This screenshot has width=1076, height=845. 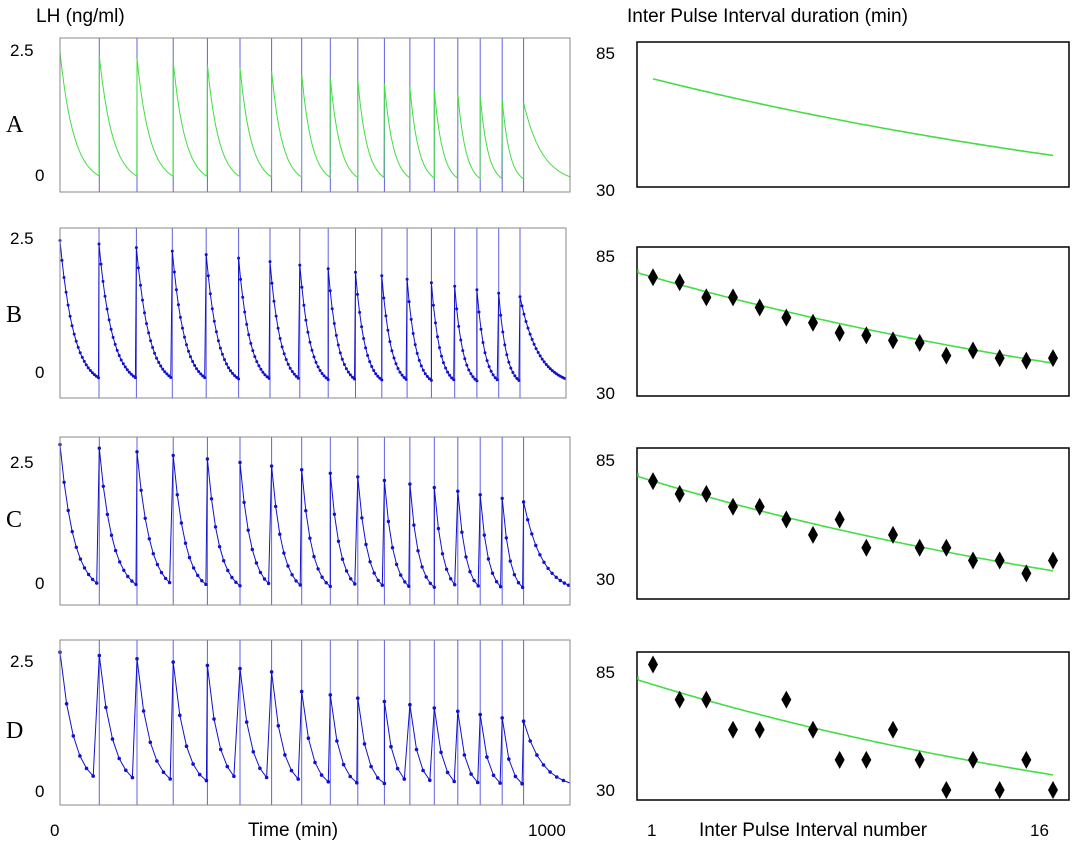 I want to click on y-tick-zero: 0, so click(x=39, y=372).